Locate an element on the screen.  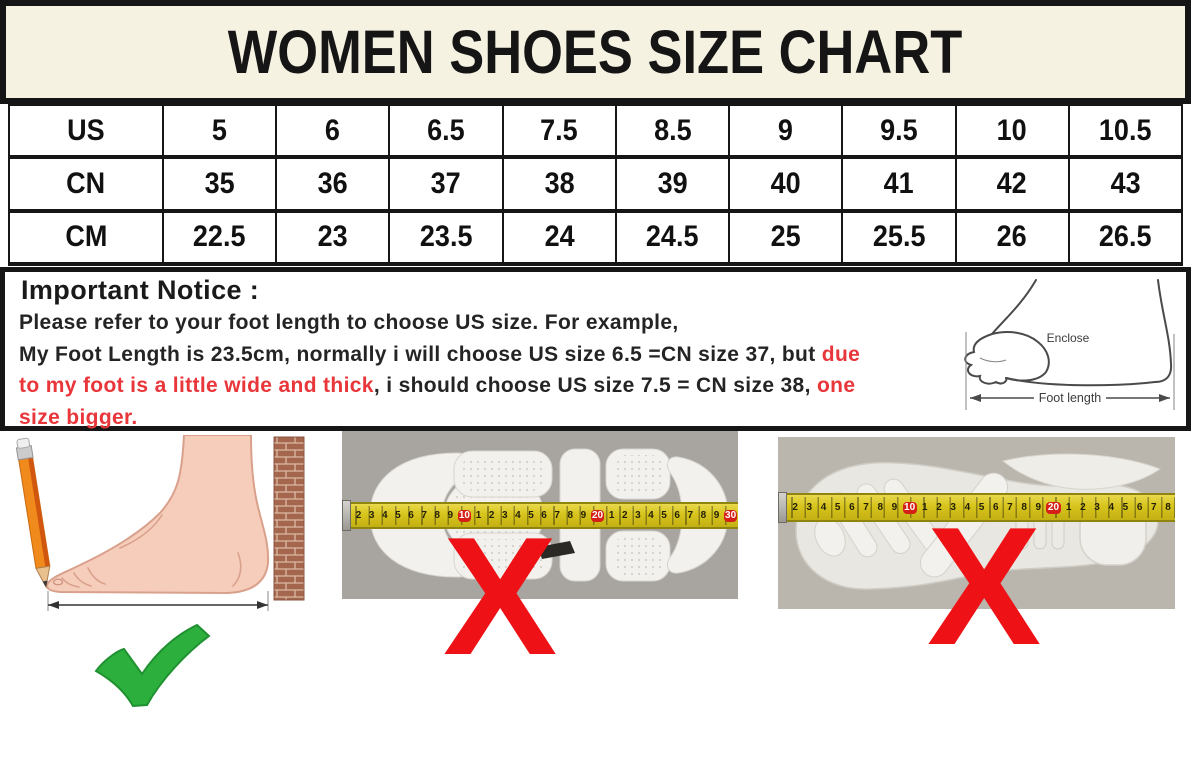
check-icon is located at coordinates (152, 665).